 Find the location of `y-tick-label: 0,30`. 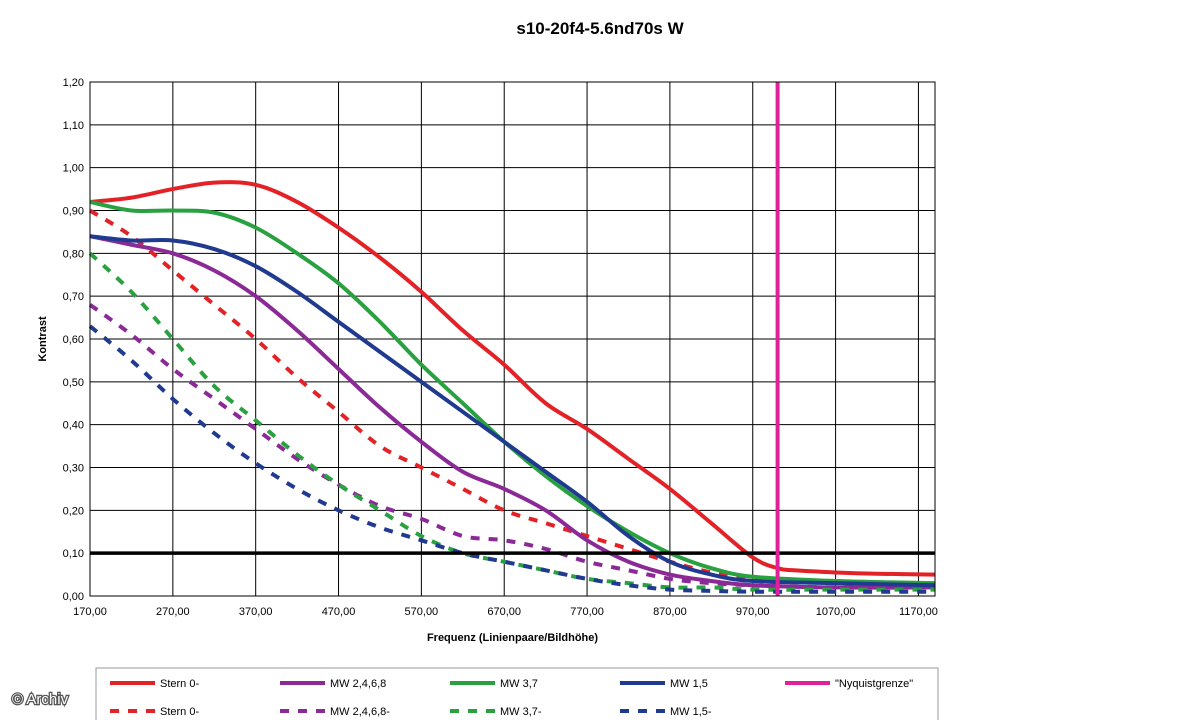

y-tick-label: 0,30 is located at coordinates (73, 469).